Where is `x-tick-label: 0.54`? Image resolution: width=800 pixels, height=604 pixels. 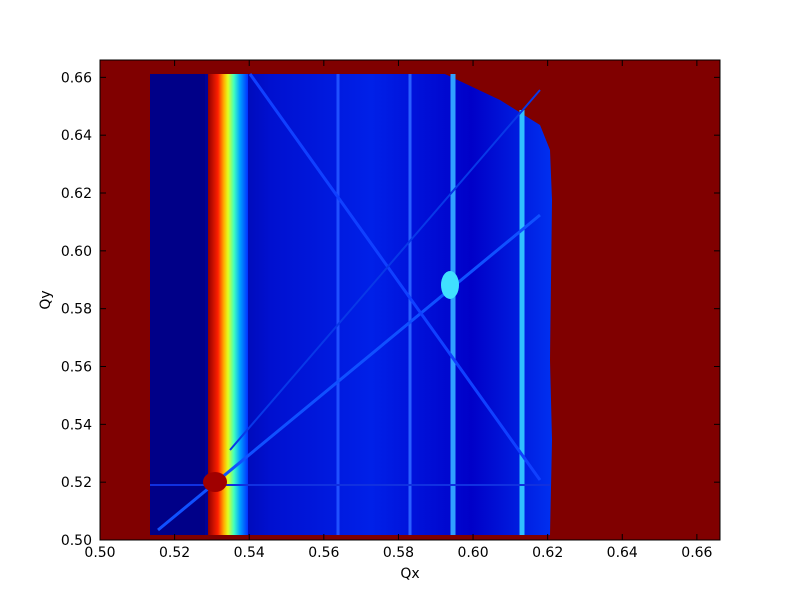
x-tick-label: 0.54 is located at coordinates (249, 553).